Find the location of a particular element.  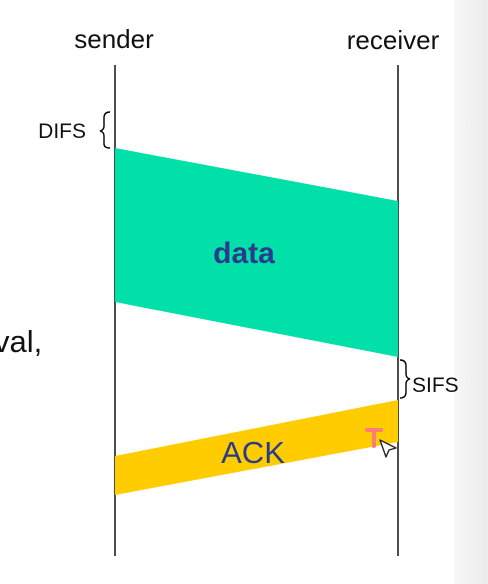

data-frame-label: data is located at coordinates (244, 253).